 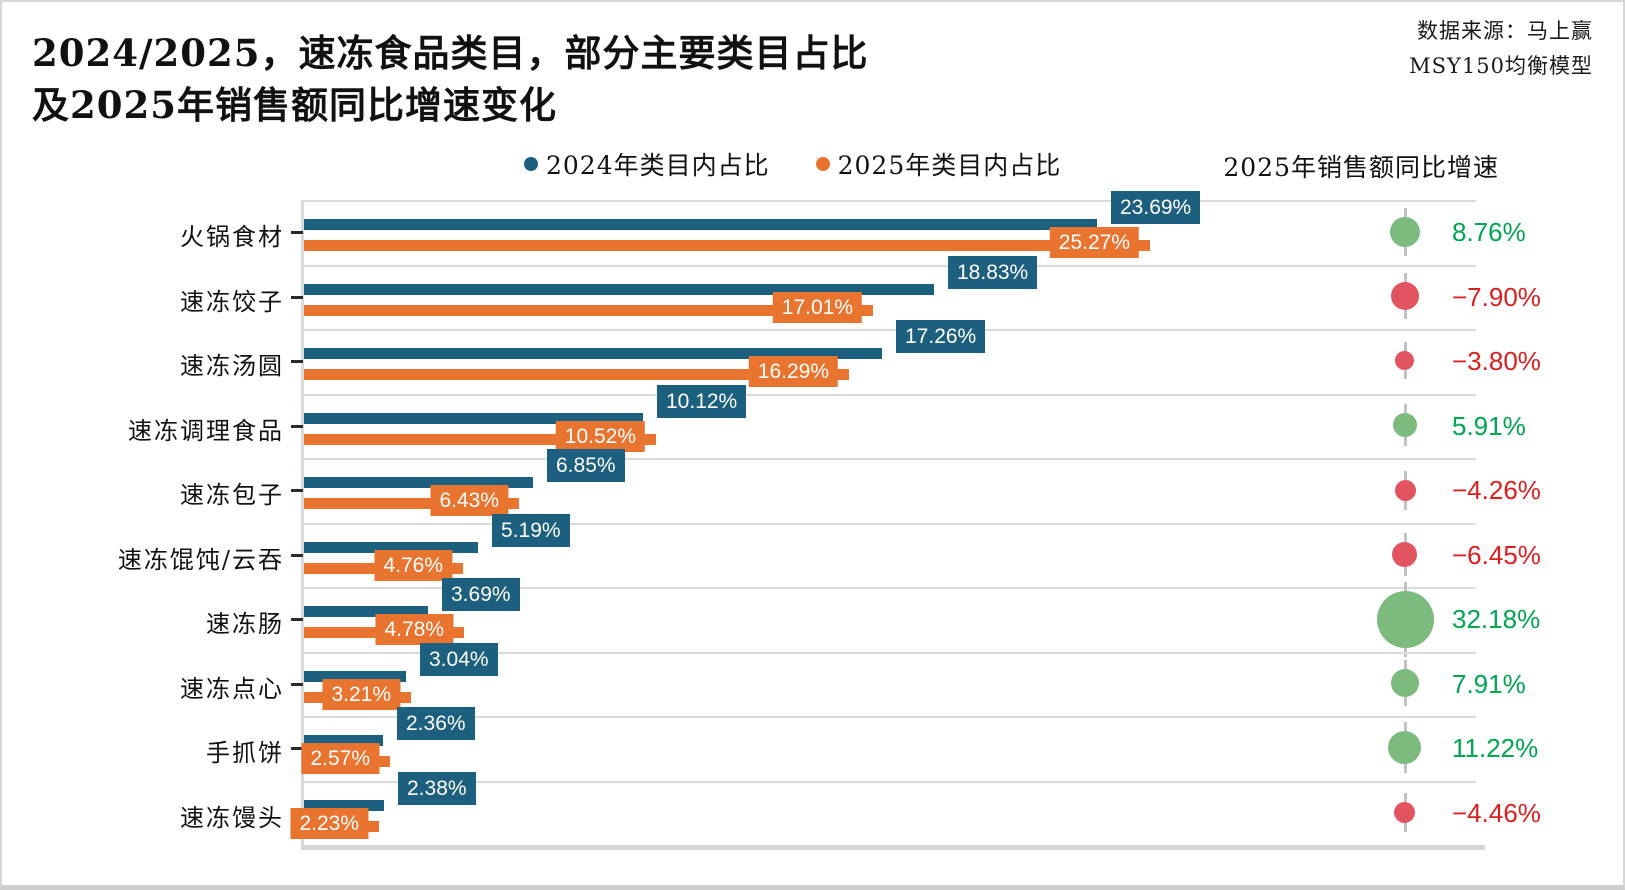 I want to click on legend-dot-2024-icon, so click(x=531, y=164).